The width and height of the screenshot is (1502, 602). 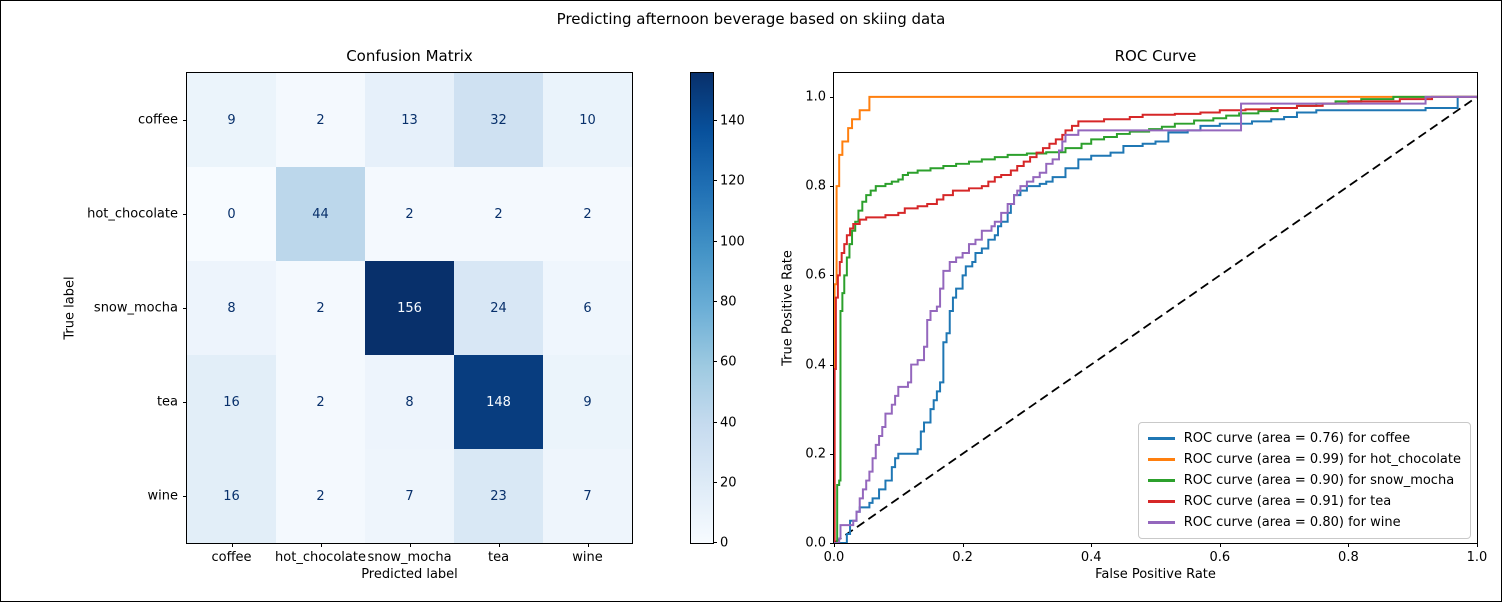 I want to click on cm-cell: 0, so click(x=231, y=214).